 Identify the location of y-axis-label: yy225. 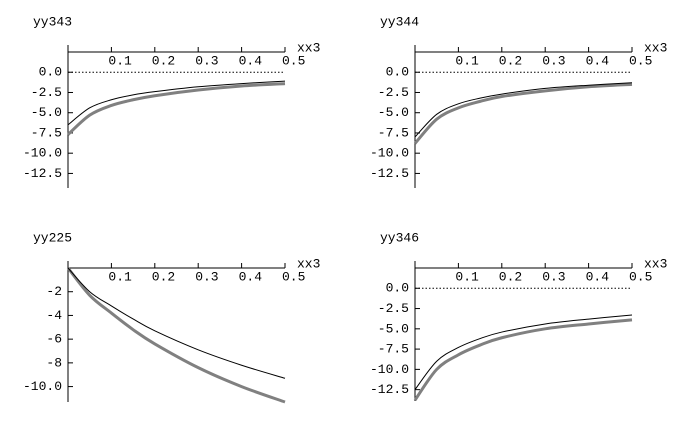
(52, 237).